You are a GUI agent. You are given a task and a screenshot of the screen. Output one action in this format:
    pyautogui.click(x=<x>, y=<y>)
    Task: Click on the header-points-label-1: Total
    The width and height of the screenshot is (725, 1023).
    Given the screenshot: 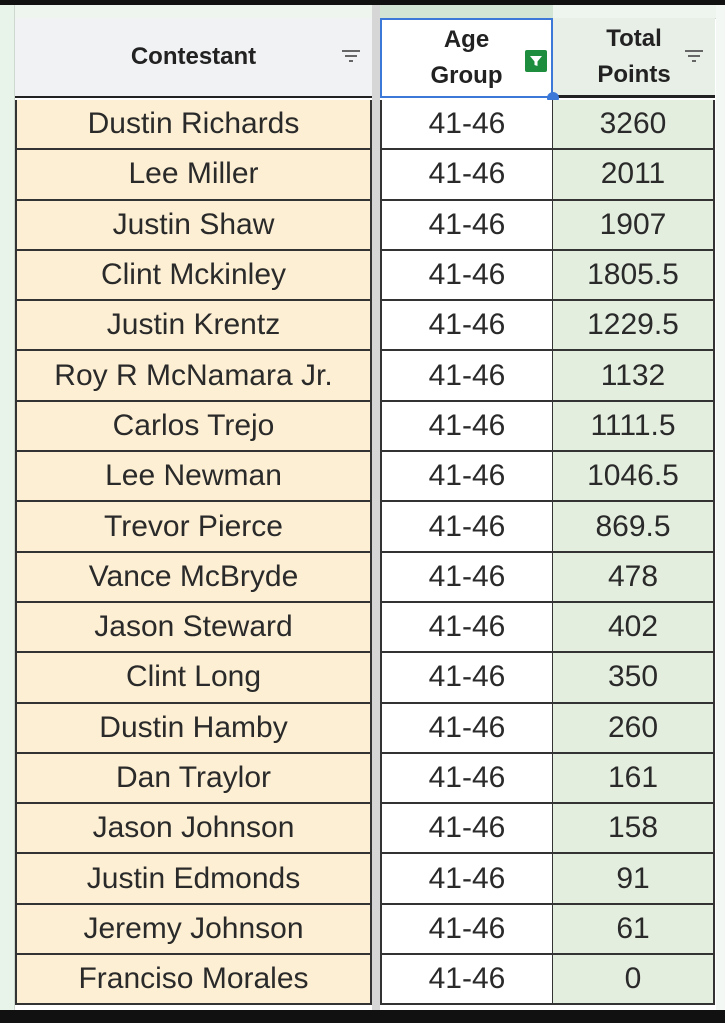 What is the action you would take?
    pyautogui.click(x=634, y=38)
    